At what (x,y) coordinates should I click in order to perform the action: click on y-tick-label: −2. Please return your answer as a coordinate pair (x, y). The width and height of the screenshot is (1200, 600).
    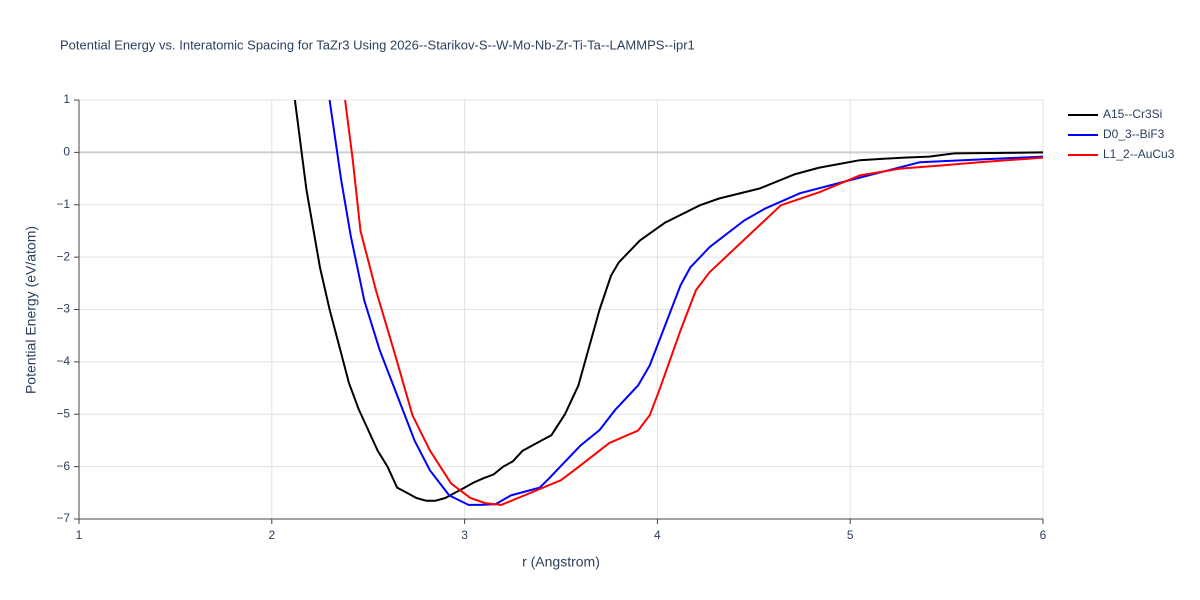
    Looking at the image, I should click on (63, 256).